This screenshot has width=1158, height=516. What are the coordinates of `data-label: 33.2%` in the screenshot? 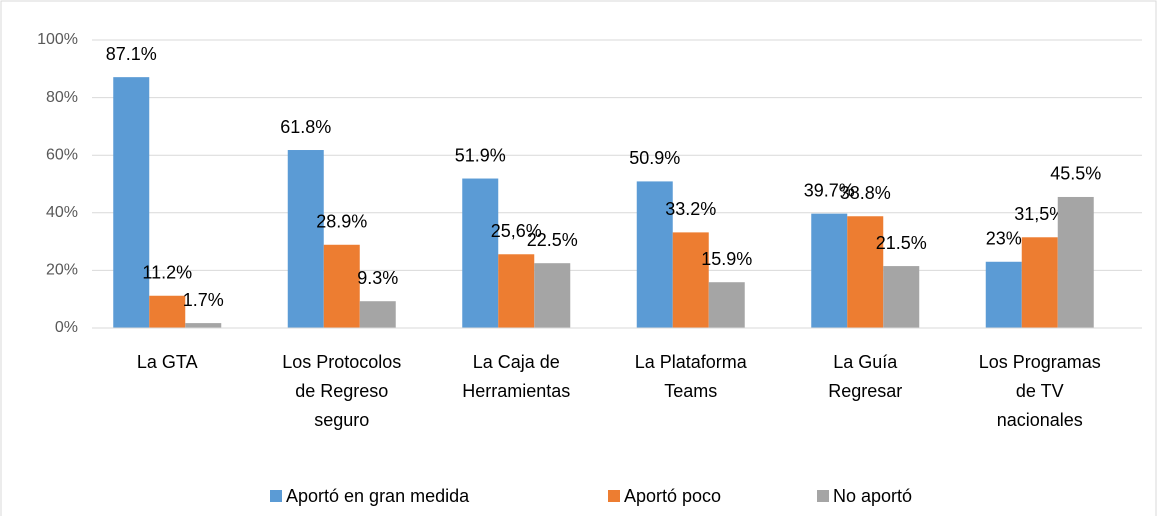 It's located at (690, 209).